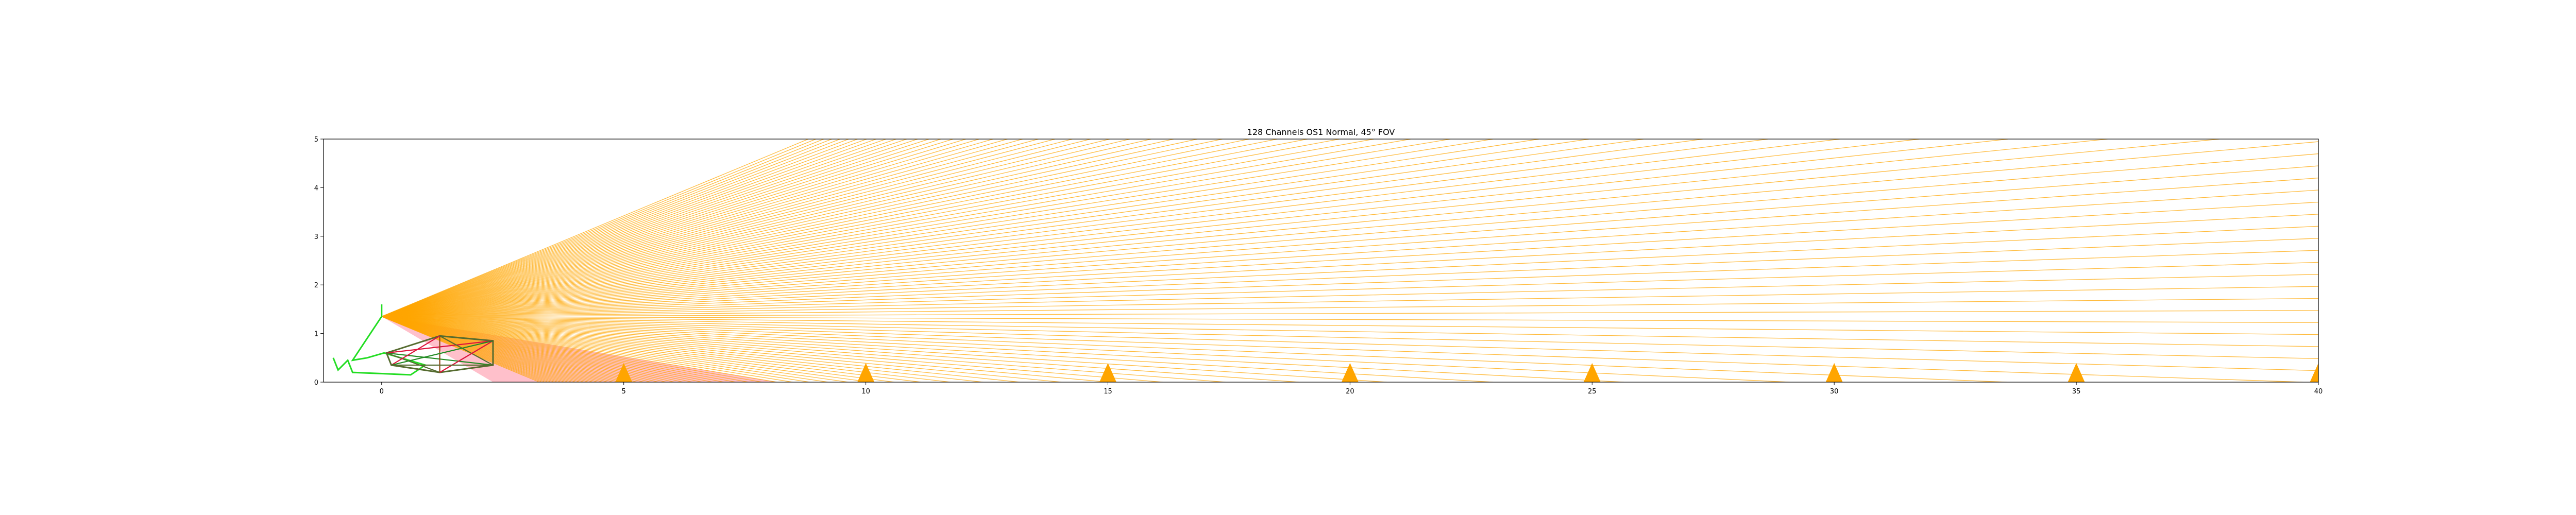 Image resolution: width=2576 pixels, height=515 pixels. Describe the element at coordinates (2076, 392) in the screenshot. I see `x-tick-label: 35` at that location.